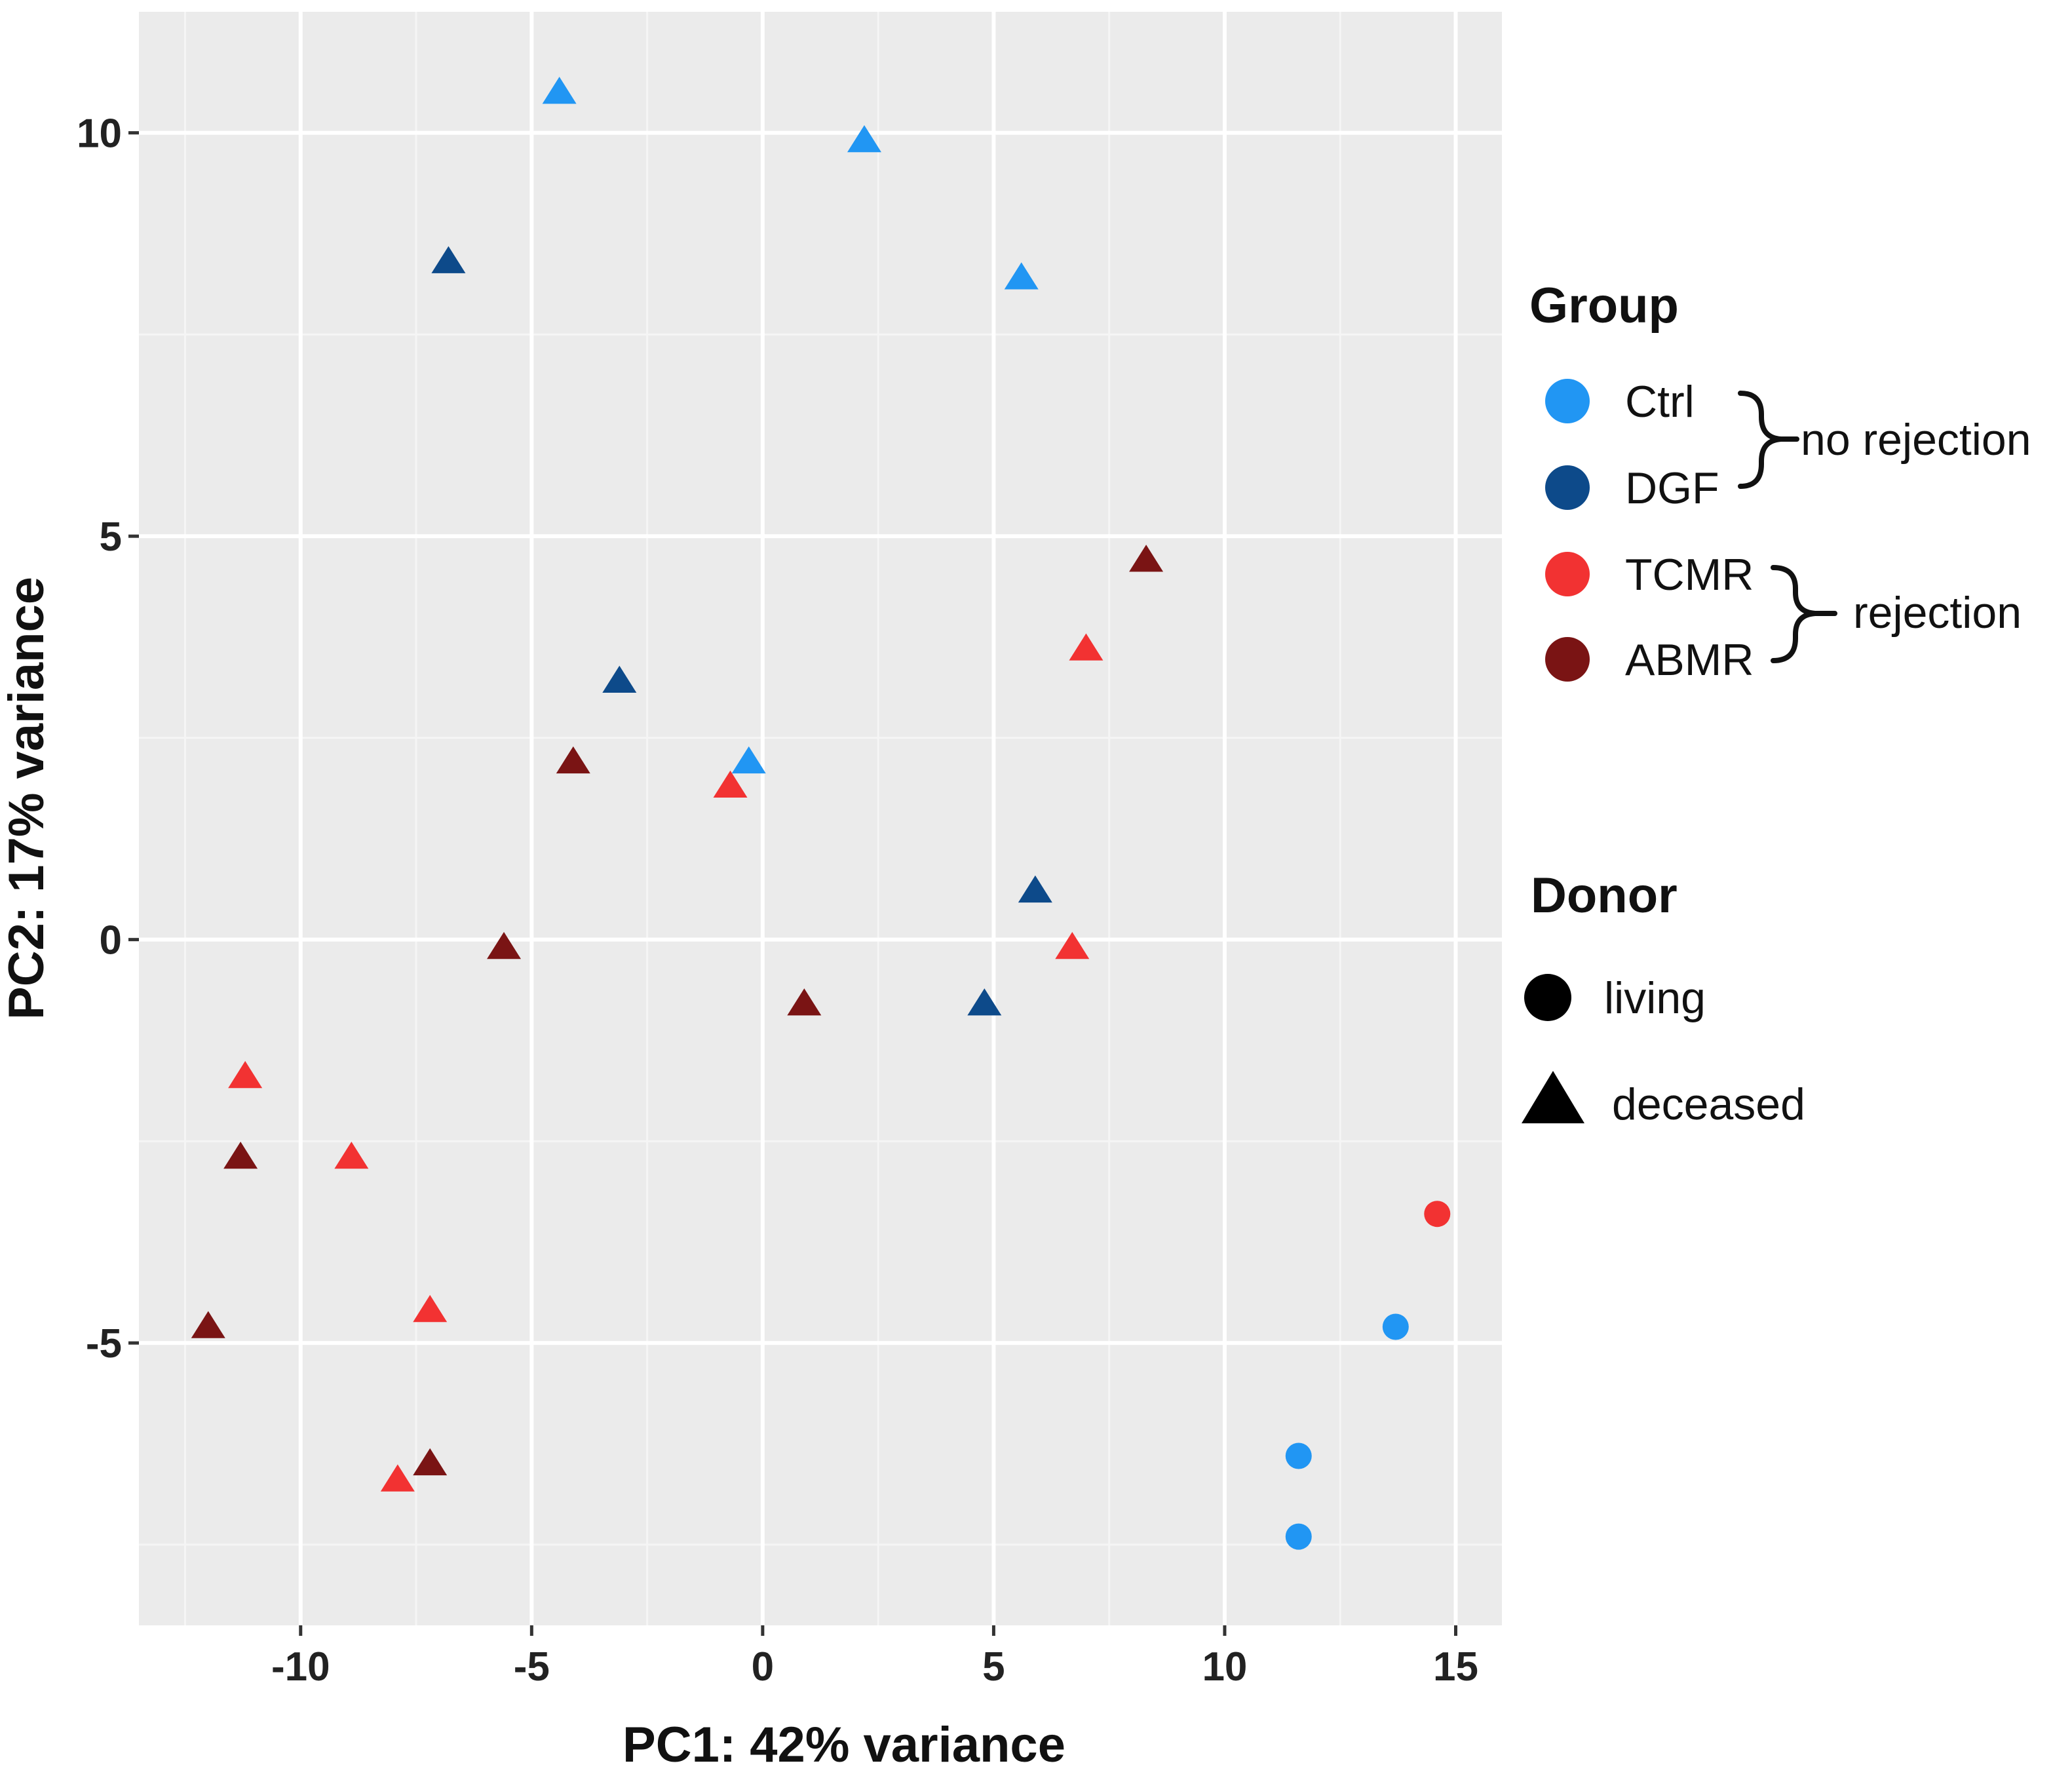 The image size is (2072, 1780). Describe the element at coordinates (1689, 575) in the screenshot. I see `legend-tcmr-label: TCMR` at that location.